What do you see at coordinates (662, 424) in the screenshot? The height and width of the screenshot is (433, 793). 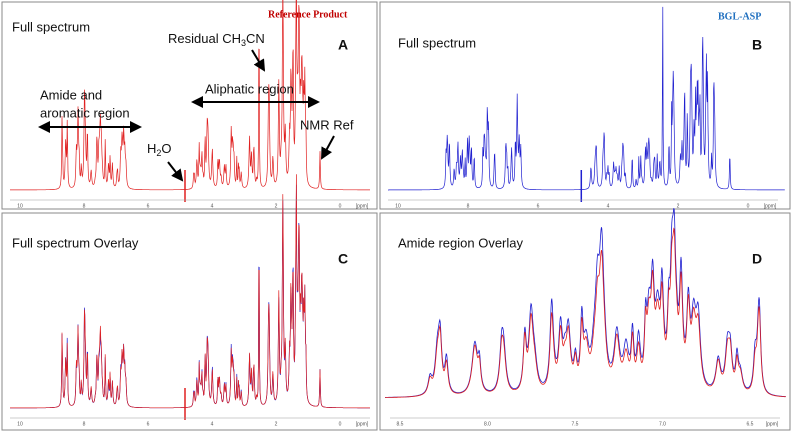 I see `tick-label: 7.0` at bounding box center [662, 424].